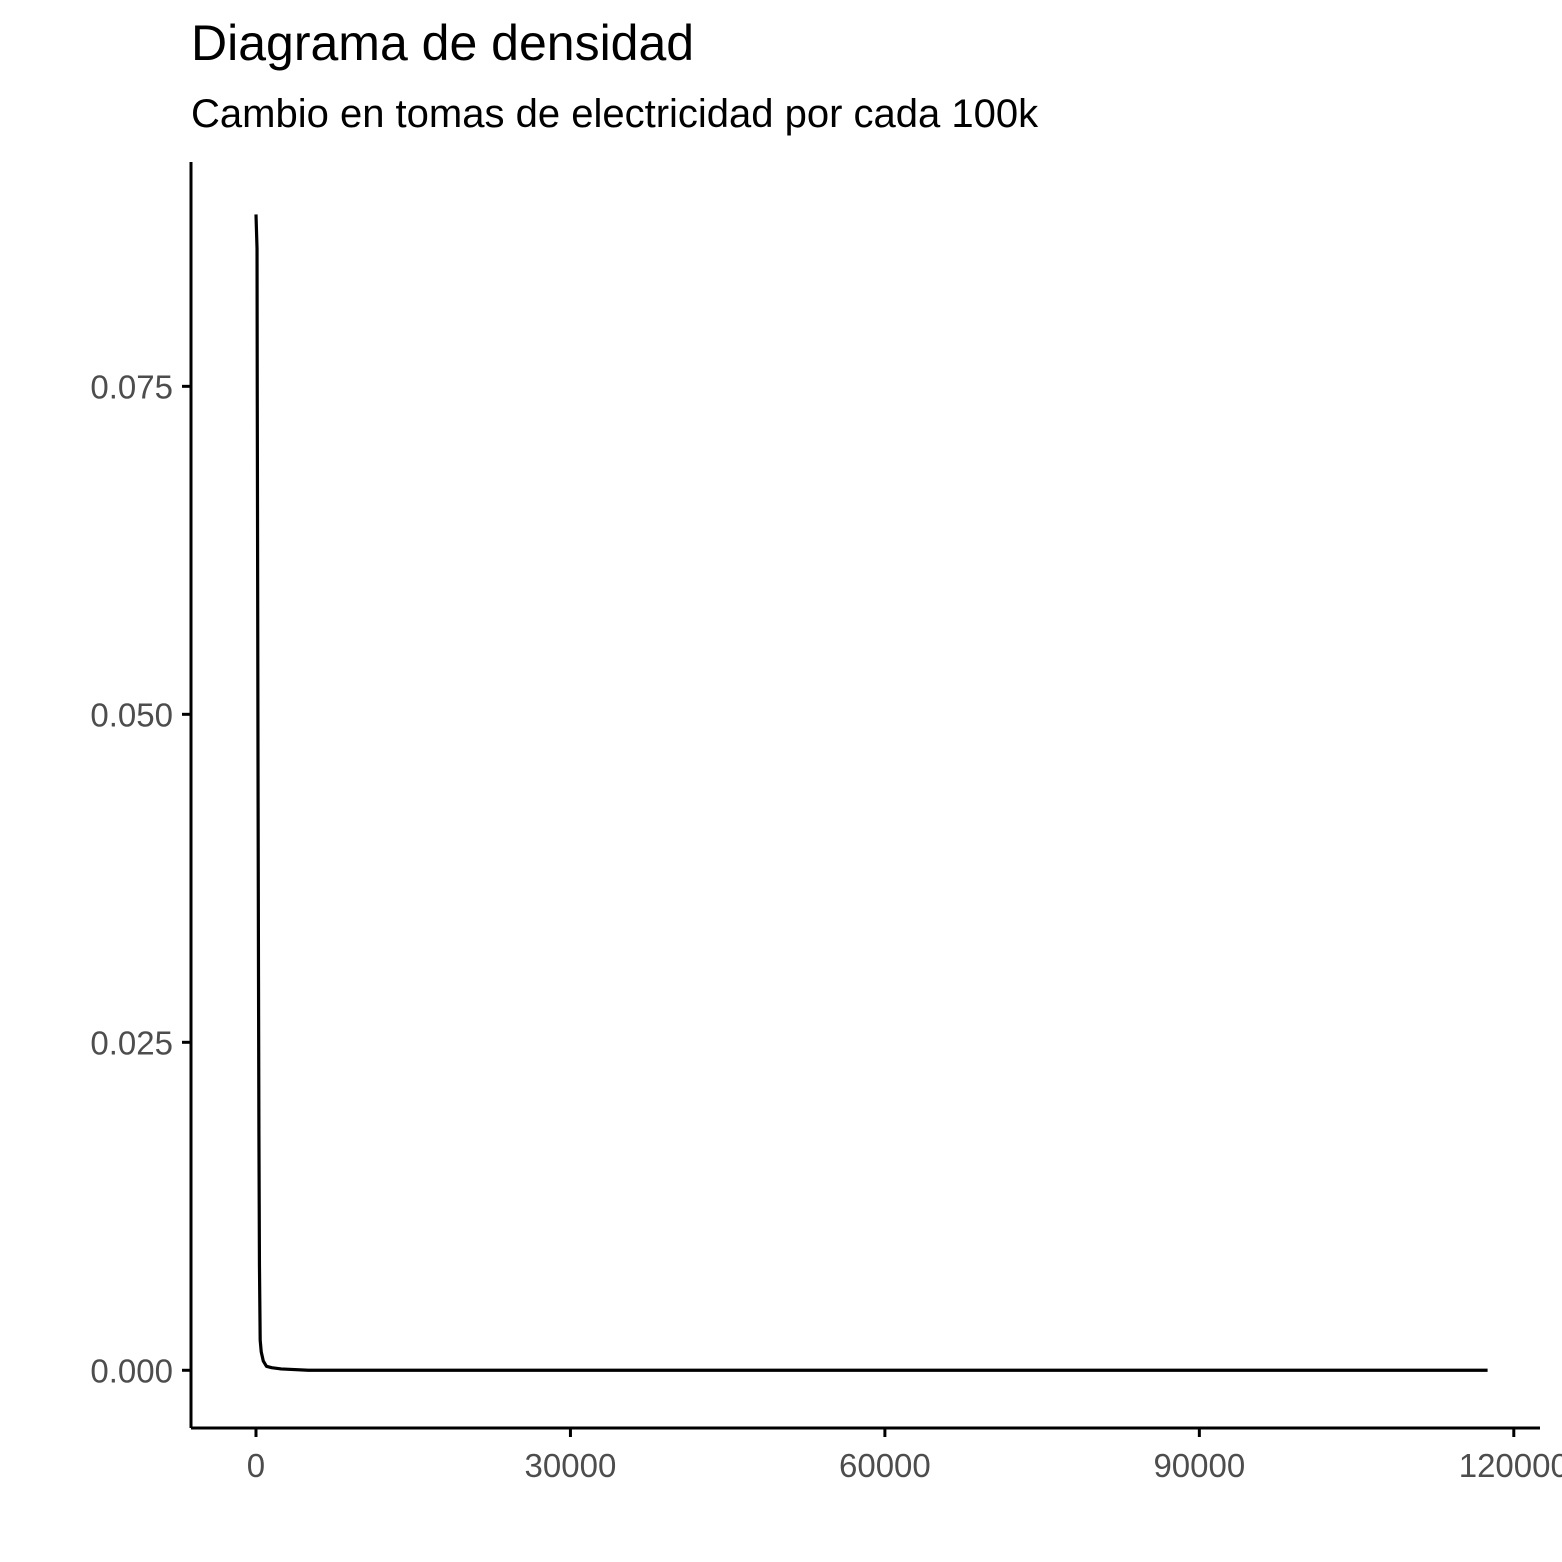  What do you see at coordinates (131, 386) in the screenshot?
I see `y-tick-label: 0.075` at bounding box center [131, 386].